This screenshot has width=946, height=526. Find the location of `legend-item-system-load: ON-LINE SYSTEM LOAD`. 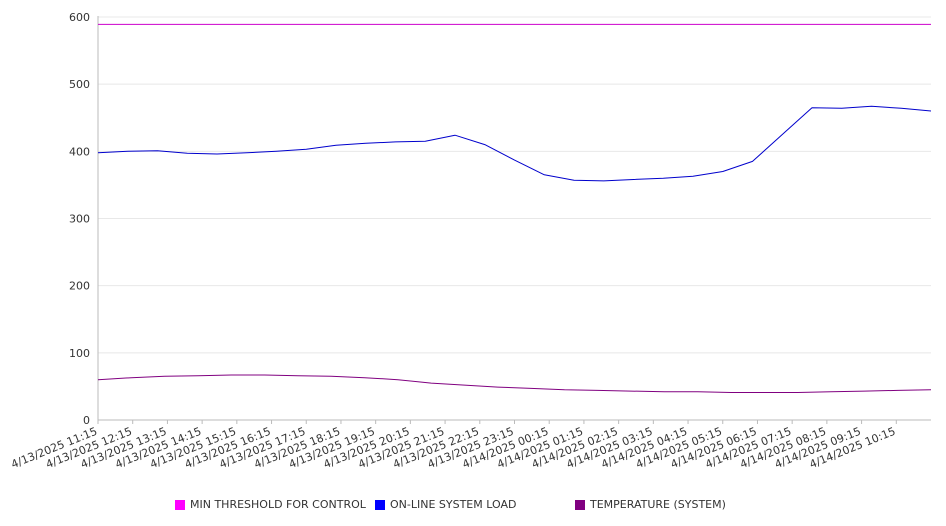

legend-item-system-load: ON-LINE SYSTEM LOAD is located at coordinates (445, 504).